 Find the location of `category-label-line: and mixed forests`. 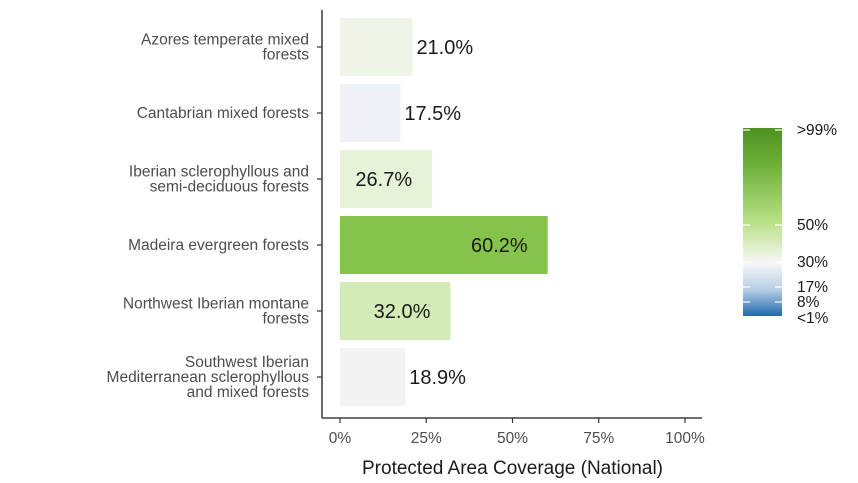

category-label-line: and mixed forests is located at coordinates (248, 392).